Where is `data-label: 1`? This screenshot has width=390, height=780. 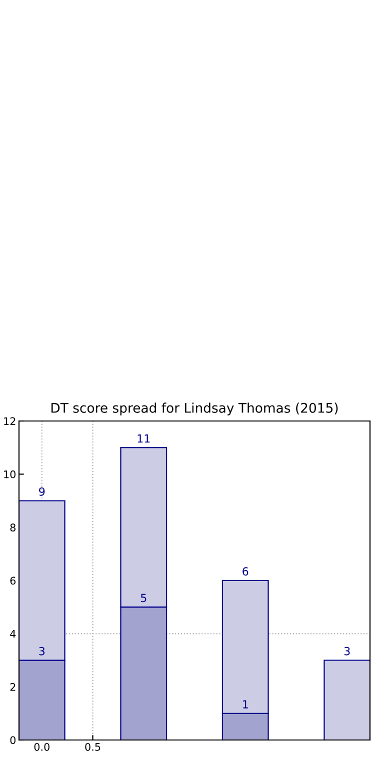
data-label: 1 is located at coordinates (245, 704).